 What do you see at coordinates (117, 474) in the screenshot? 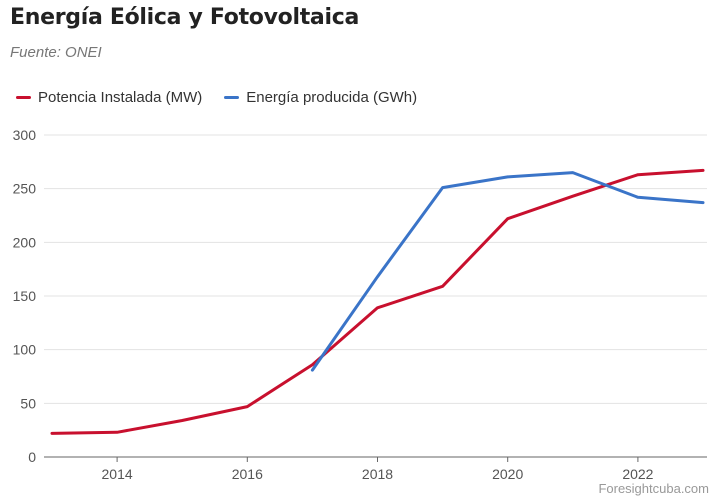
I see `x-tick-label-2014: 2014` at bounding box center [117, 474].